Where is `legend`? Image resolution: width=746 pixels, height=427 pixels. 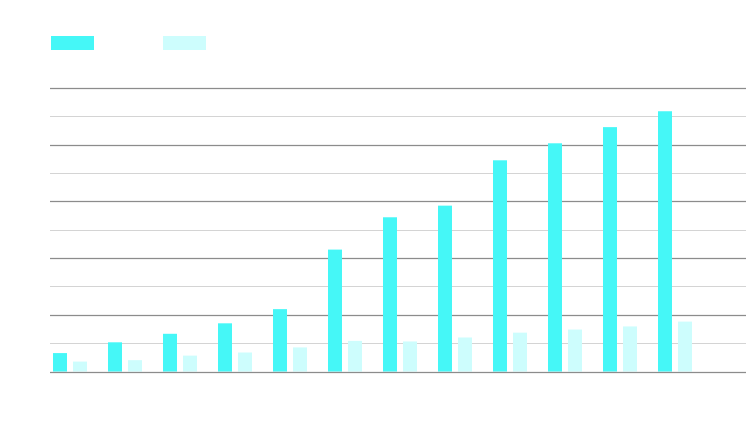
legend is located at coordinates (128, 43).